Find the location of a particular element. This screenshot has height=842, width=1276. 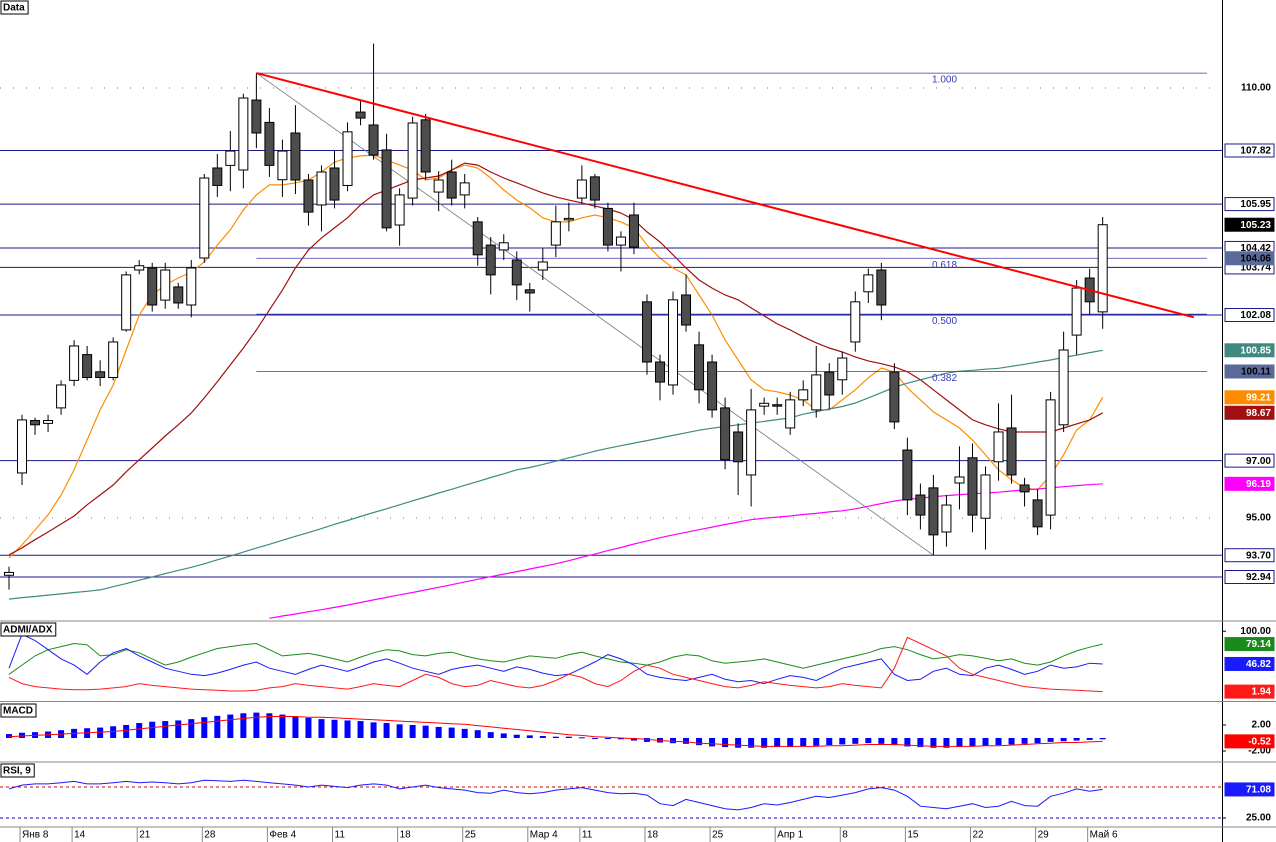

price-label: 107.82 is located at coordinates (1255, 151).